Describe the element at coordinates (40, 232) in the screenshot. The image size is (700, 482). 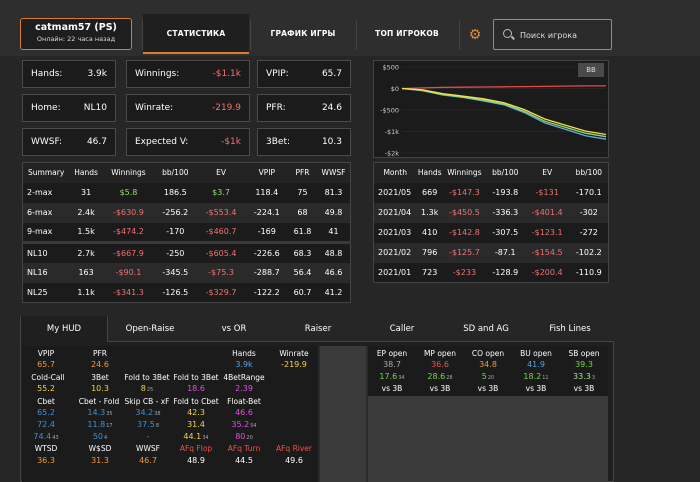
I see `table-cell: 9-max` at that location.